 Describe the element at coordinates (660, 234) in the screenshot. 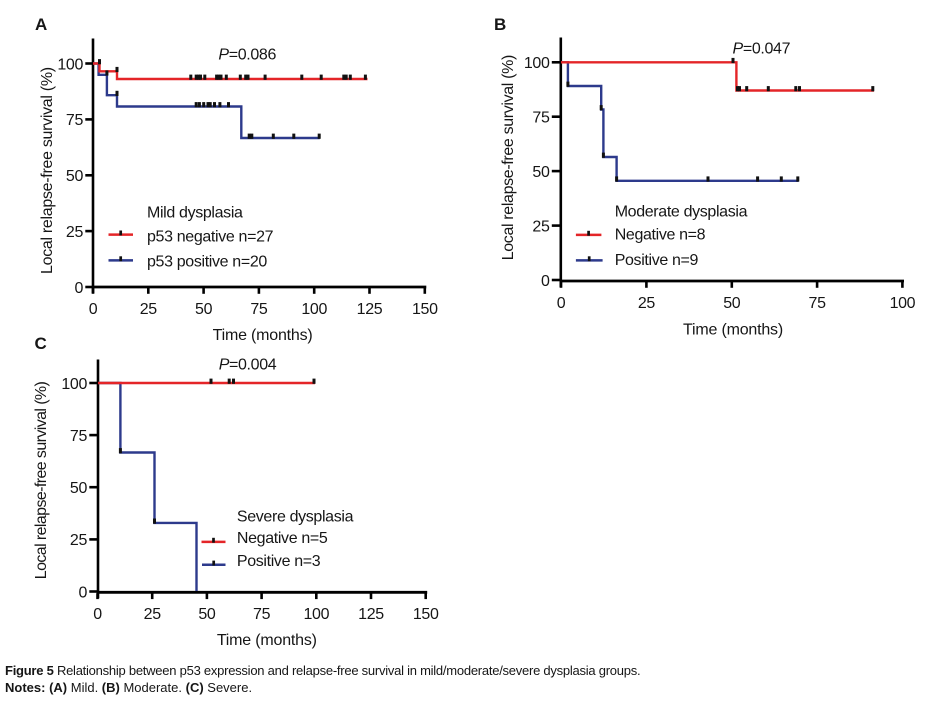

I see `svg-text: Negative n=8` at that location.